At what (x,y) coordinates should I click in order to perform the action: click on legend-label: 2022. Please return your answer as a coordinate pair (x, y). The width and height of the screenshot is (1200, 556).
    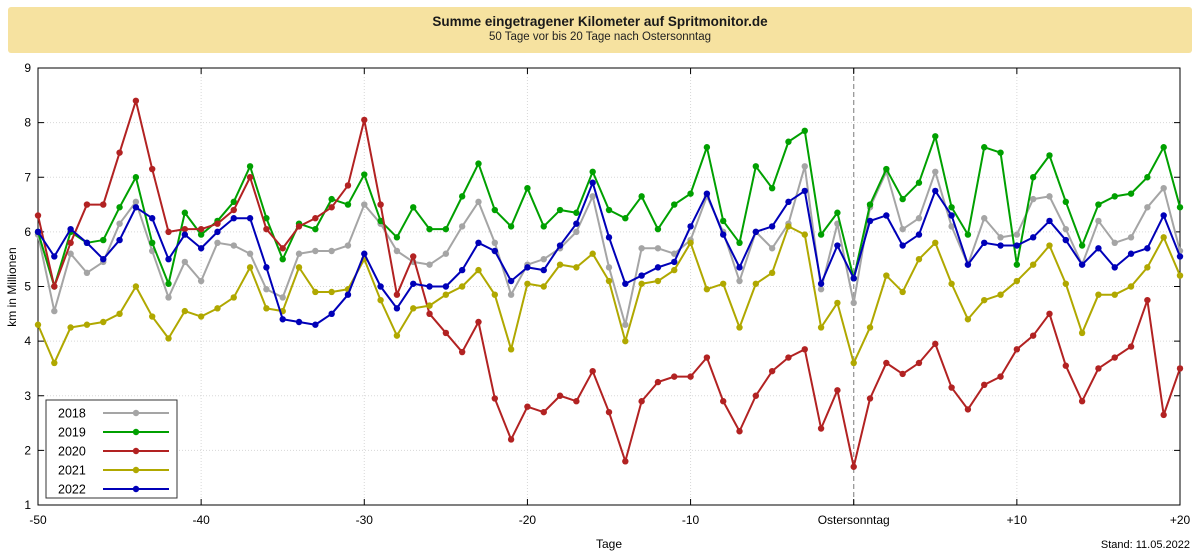
    Looking at the image, I should click on (72, 490).